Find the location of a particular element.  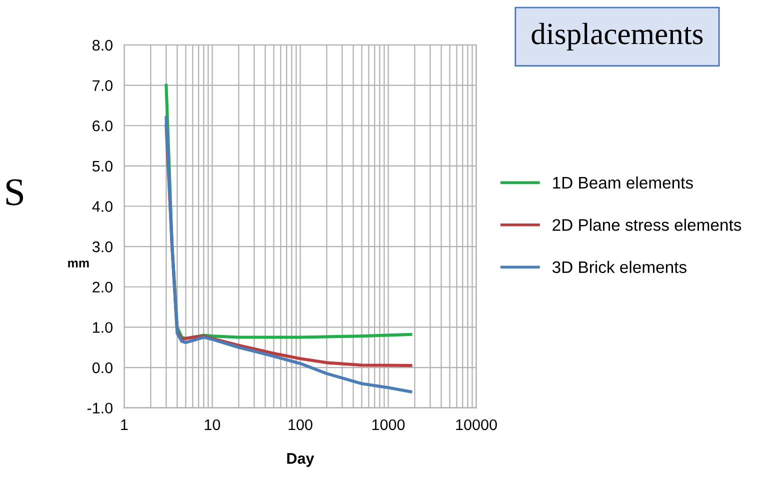

x-tick-label: 100 is located at coordinates (300, 424).